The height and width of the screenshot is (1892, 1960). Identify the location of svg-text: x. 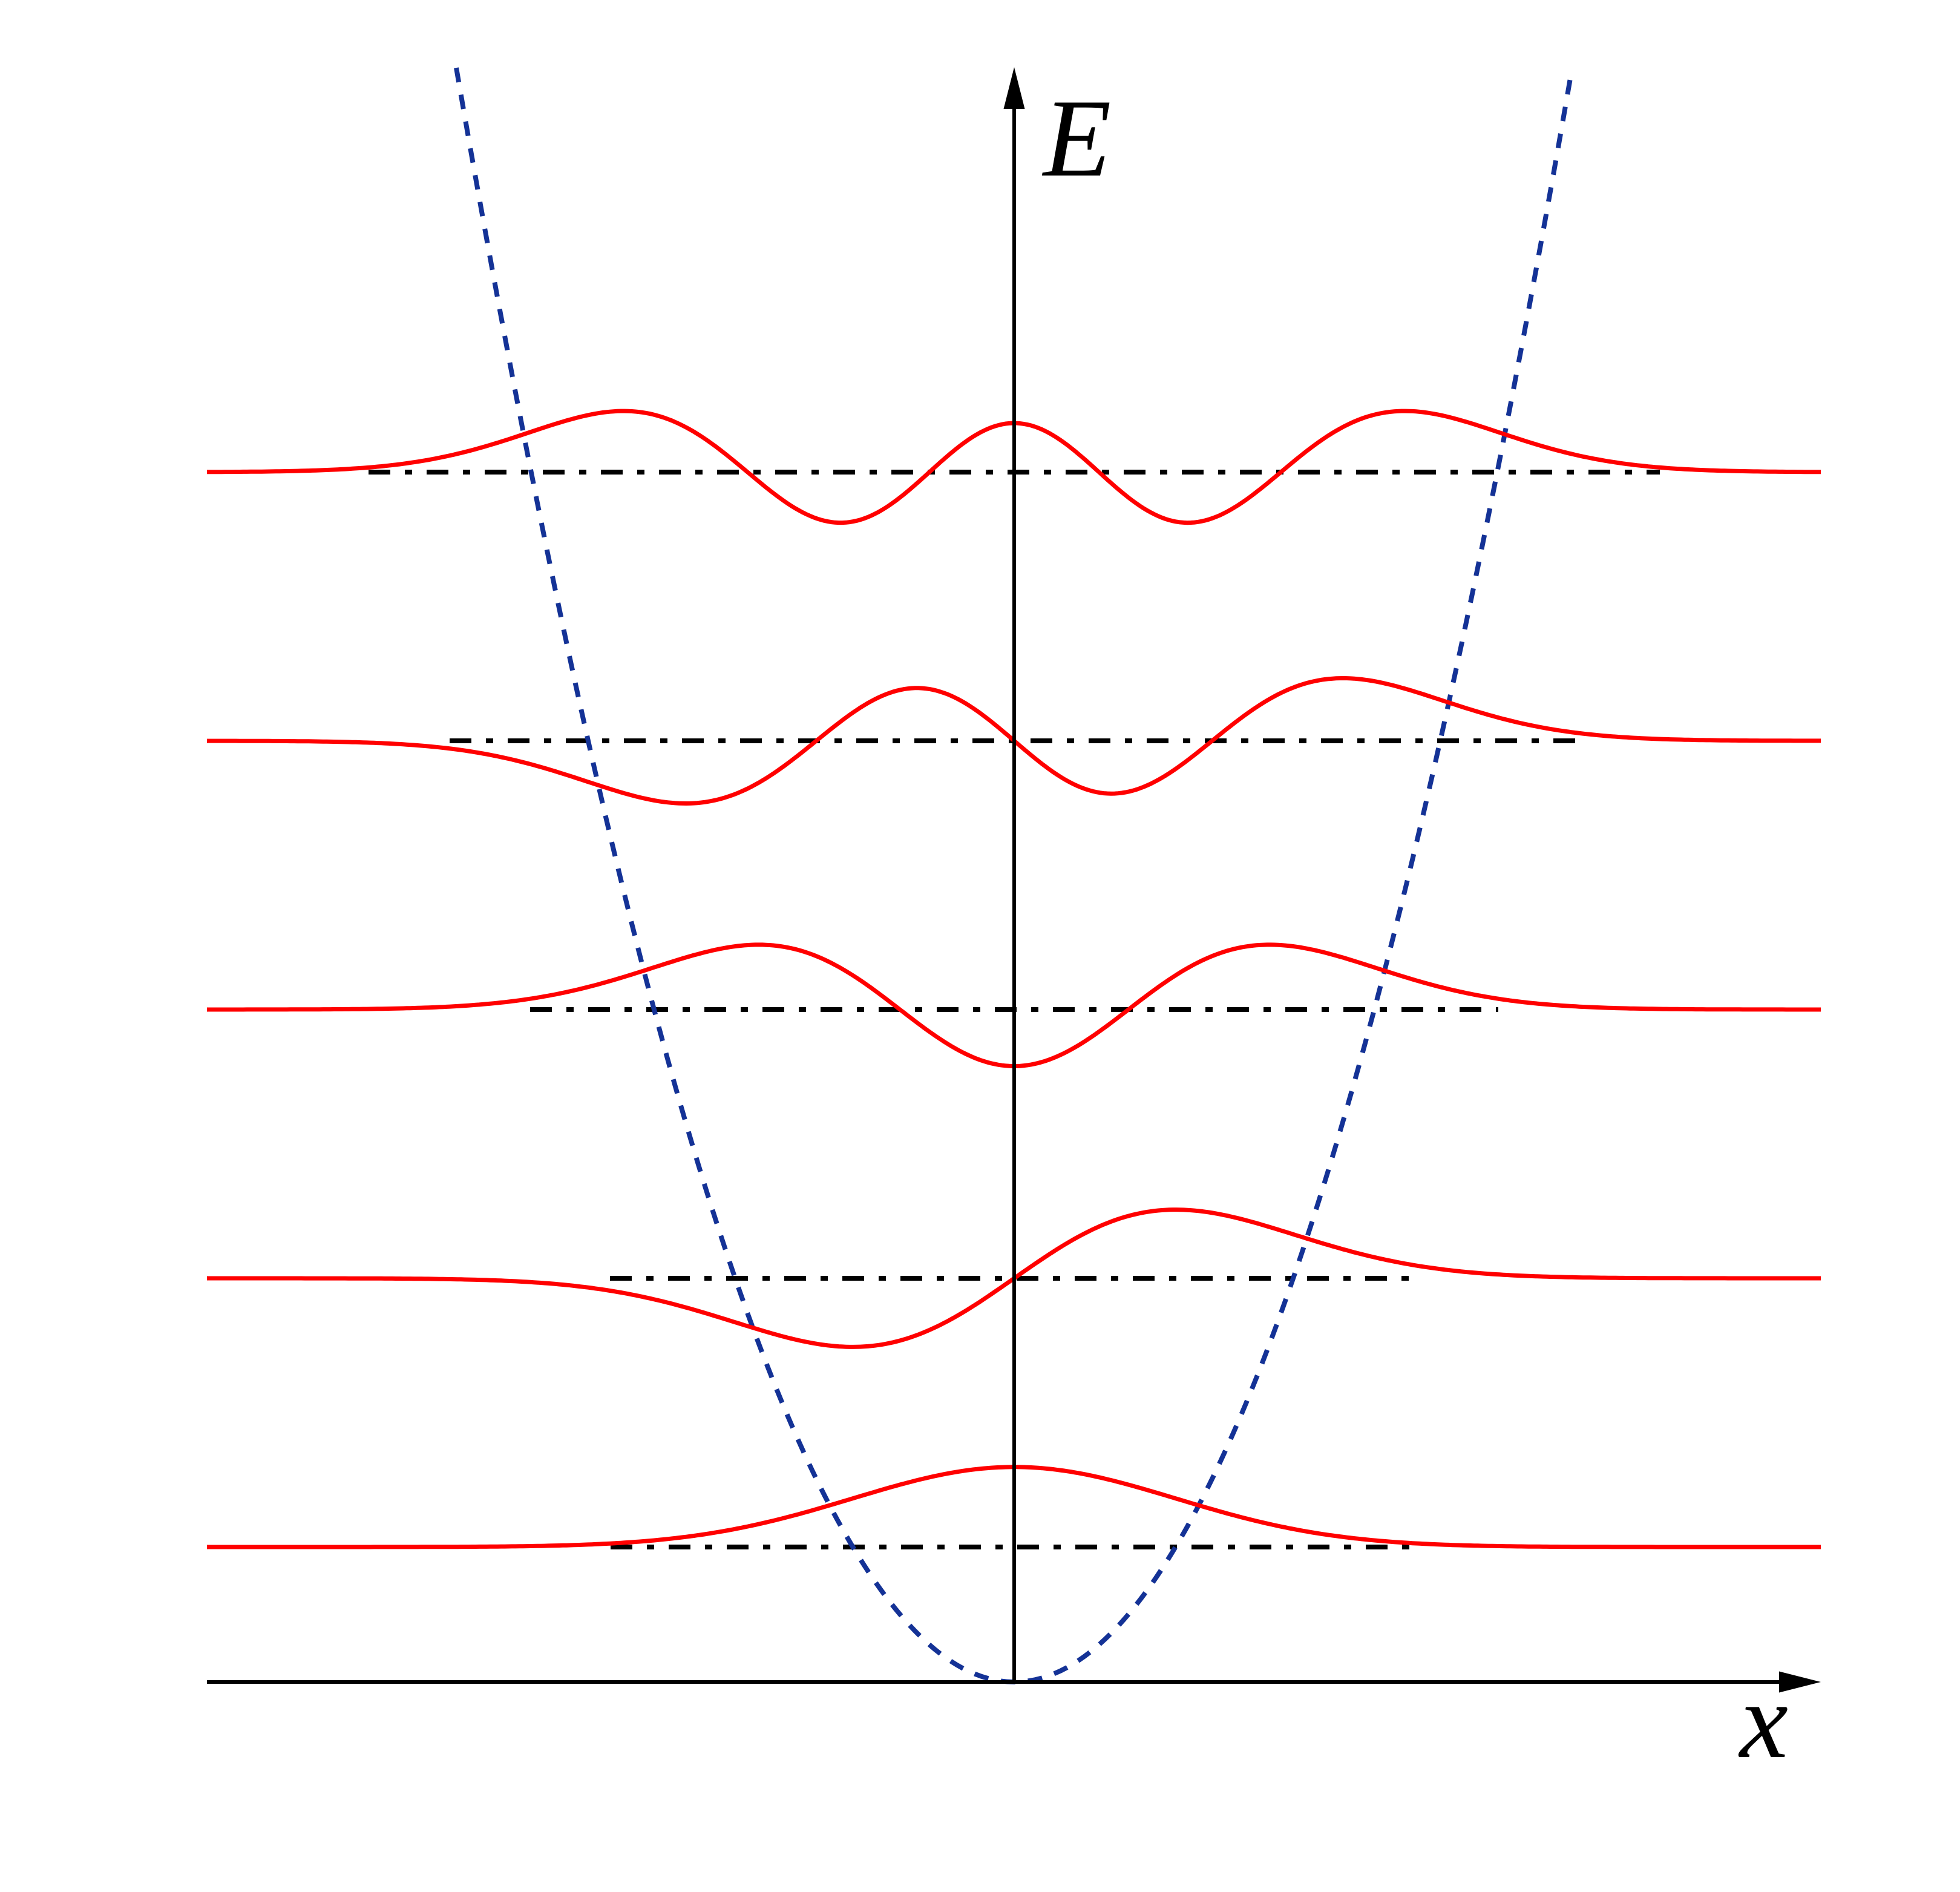
(1763, 1721).